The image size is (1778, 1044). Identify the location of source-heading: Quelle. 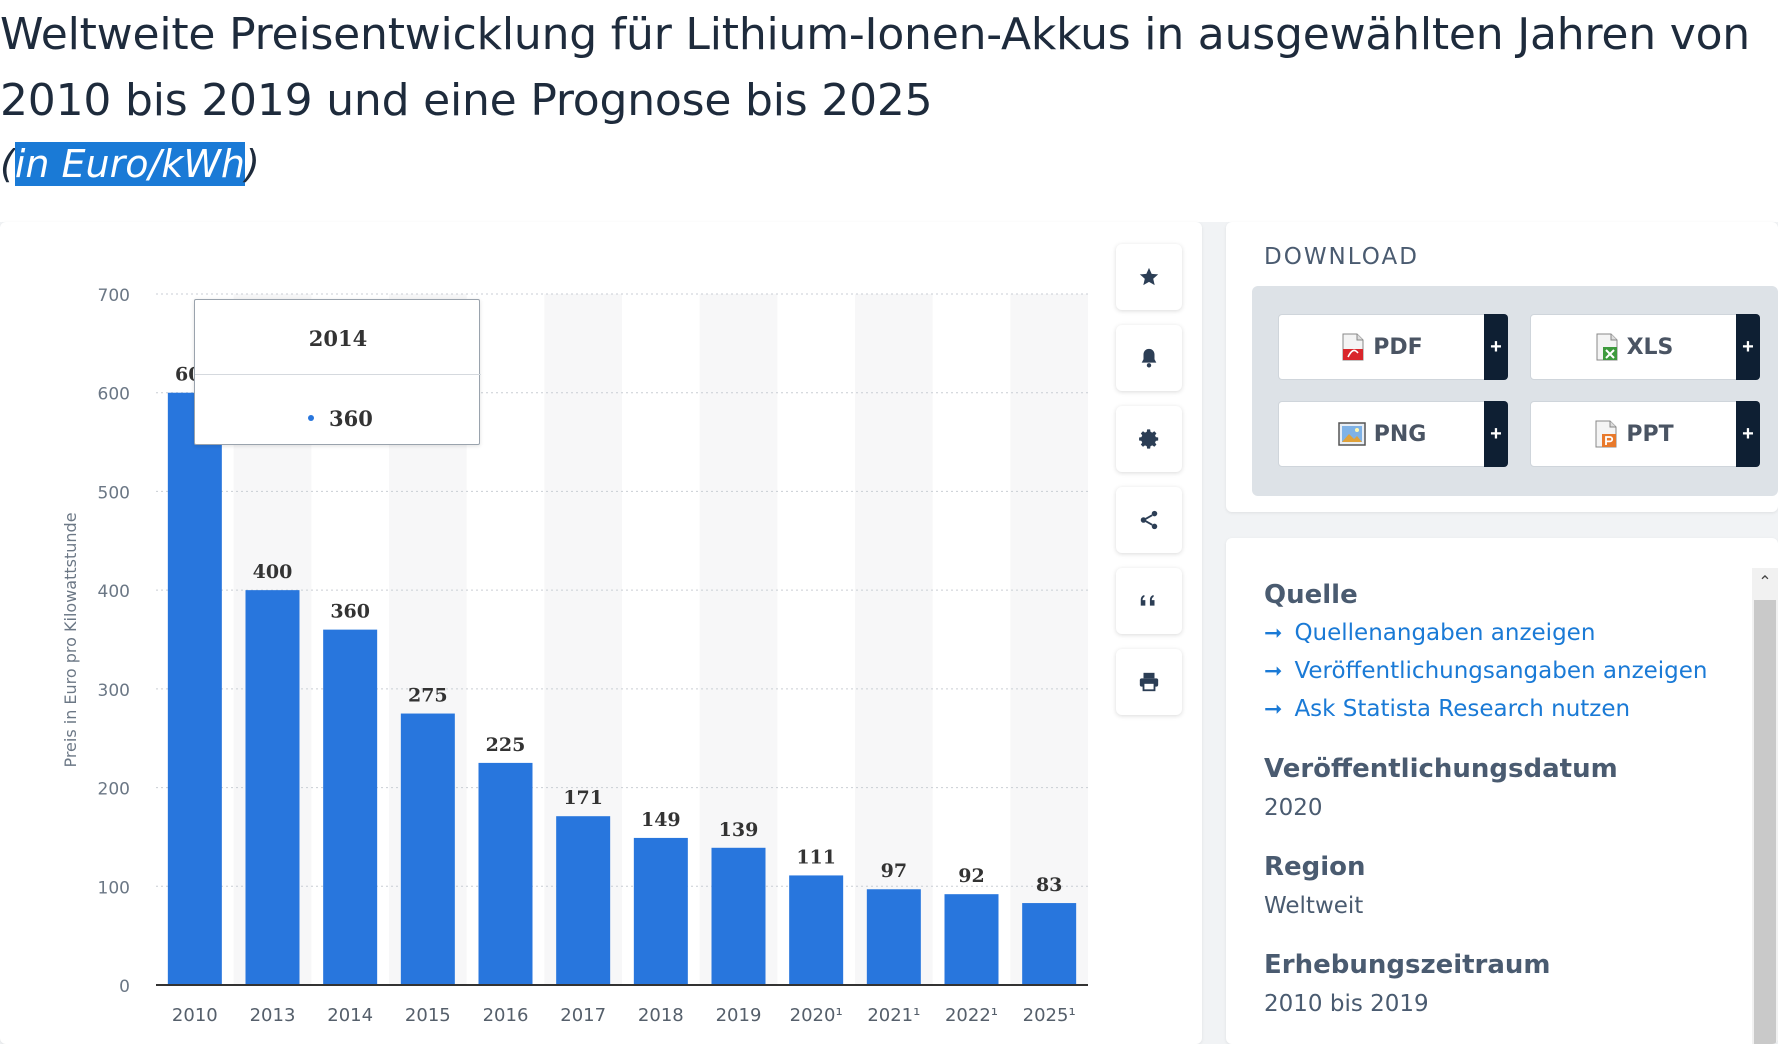
(1311, 595).